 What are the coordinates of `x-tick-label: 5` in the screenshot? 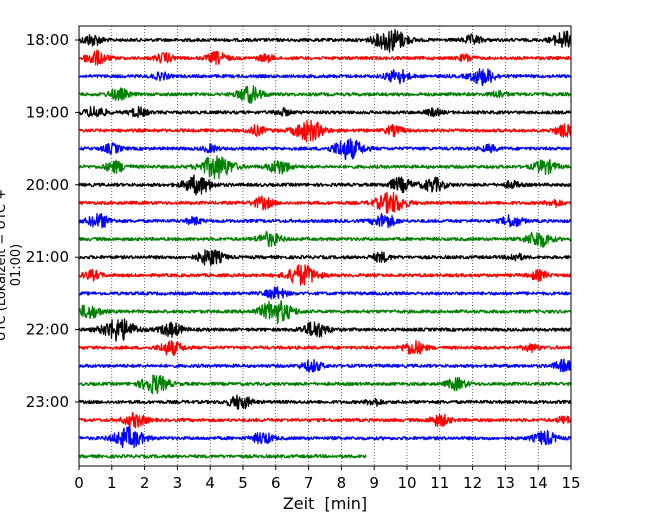 It's located at (243, 483).